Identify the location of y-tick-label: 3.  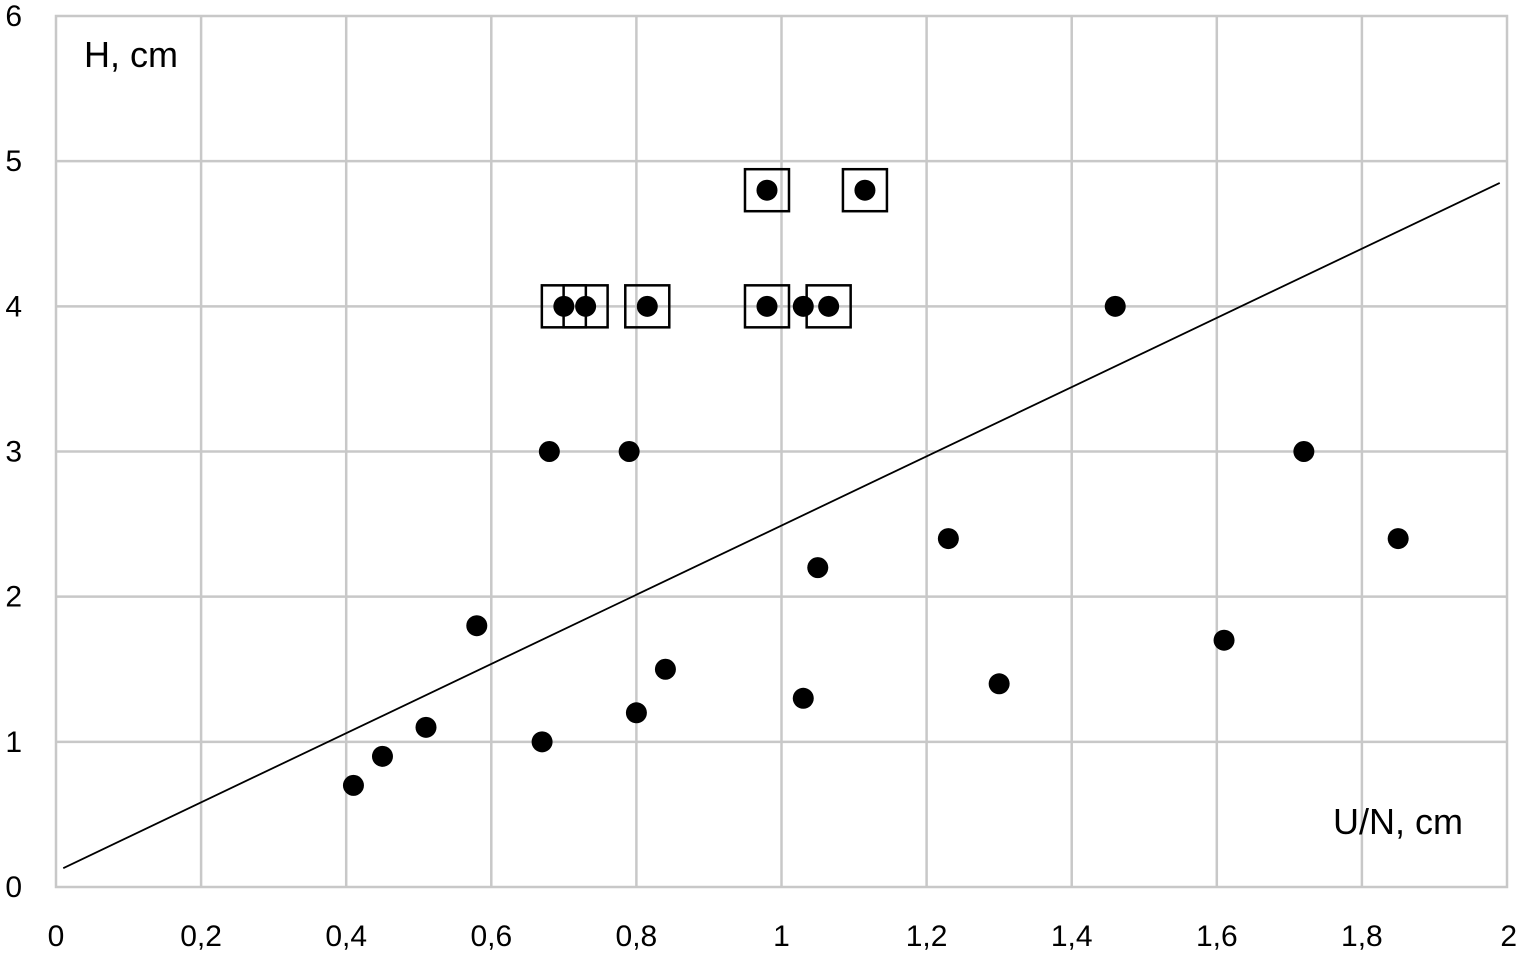
(13, 452).